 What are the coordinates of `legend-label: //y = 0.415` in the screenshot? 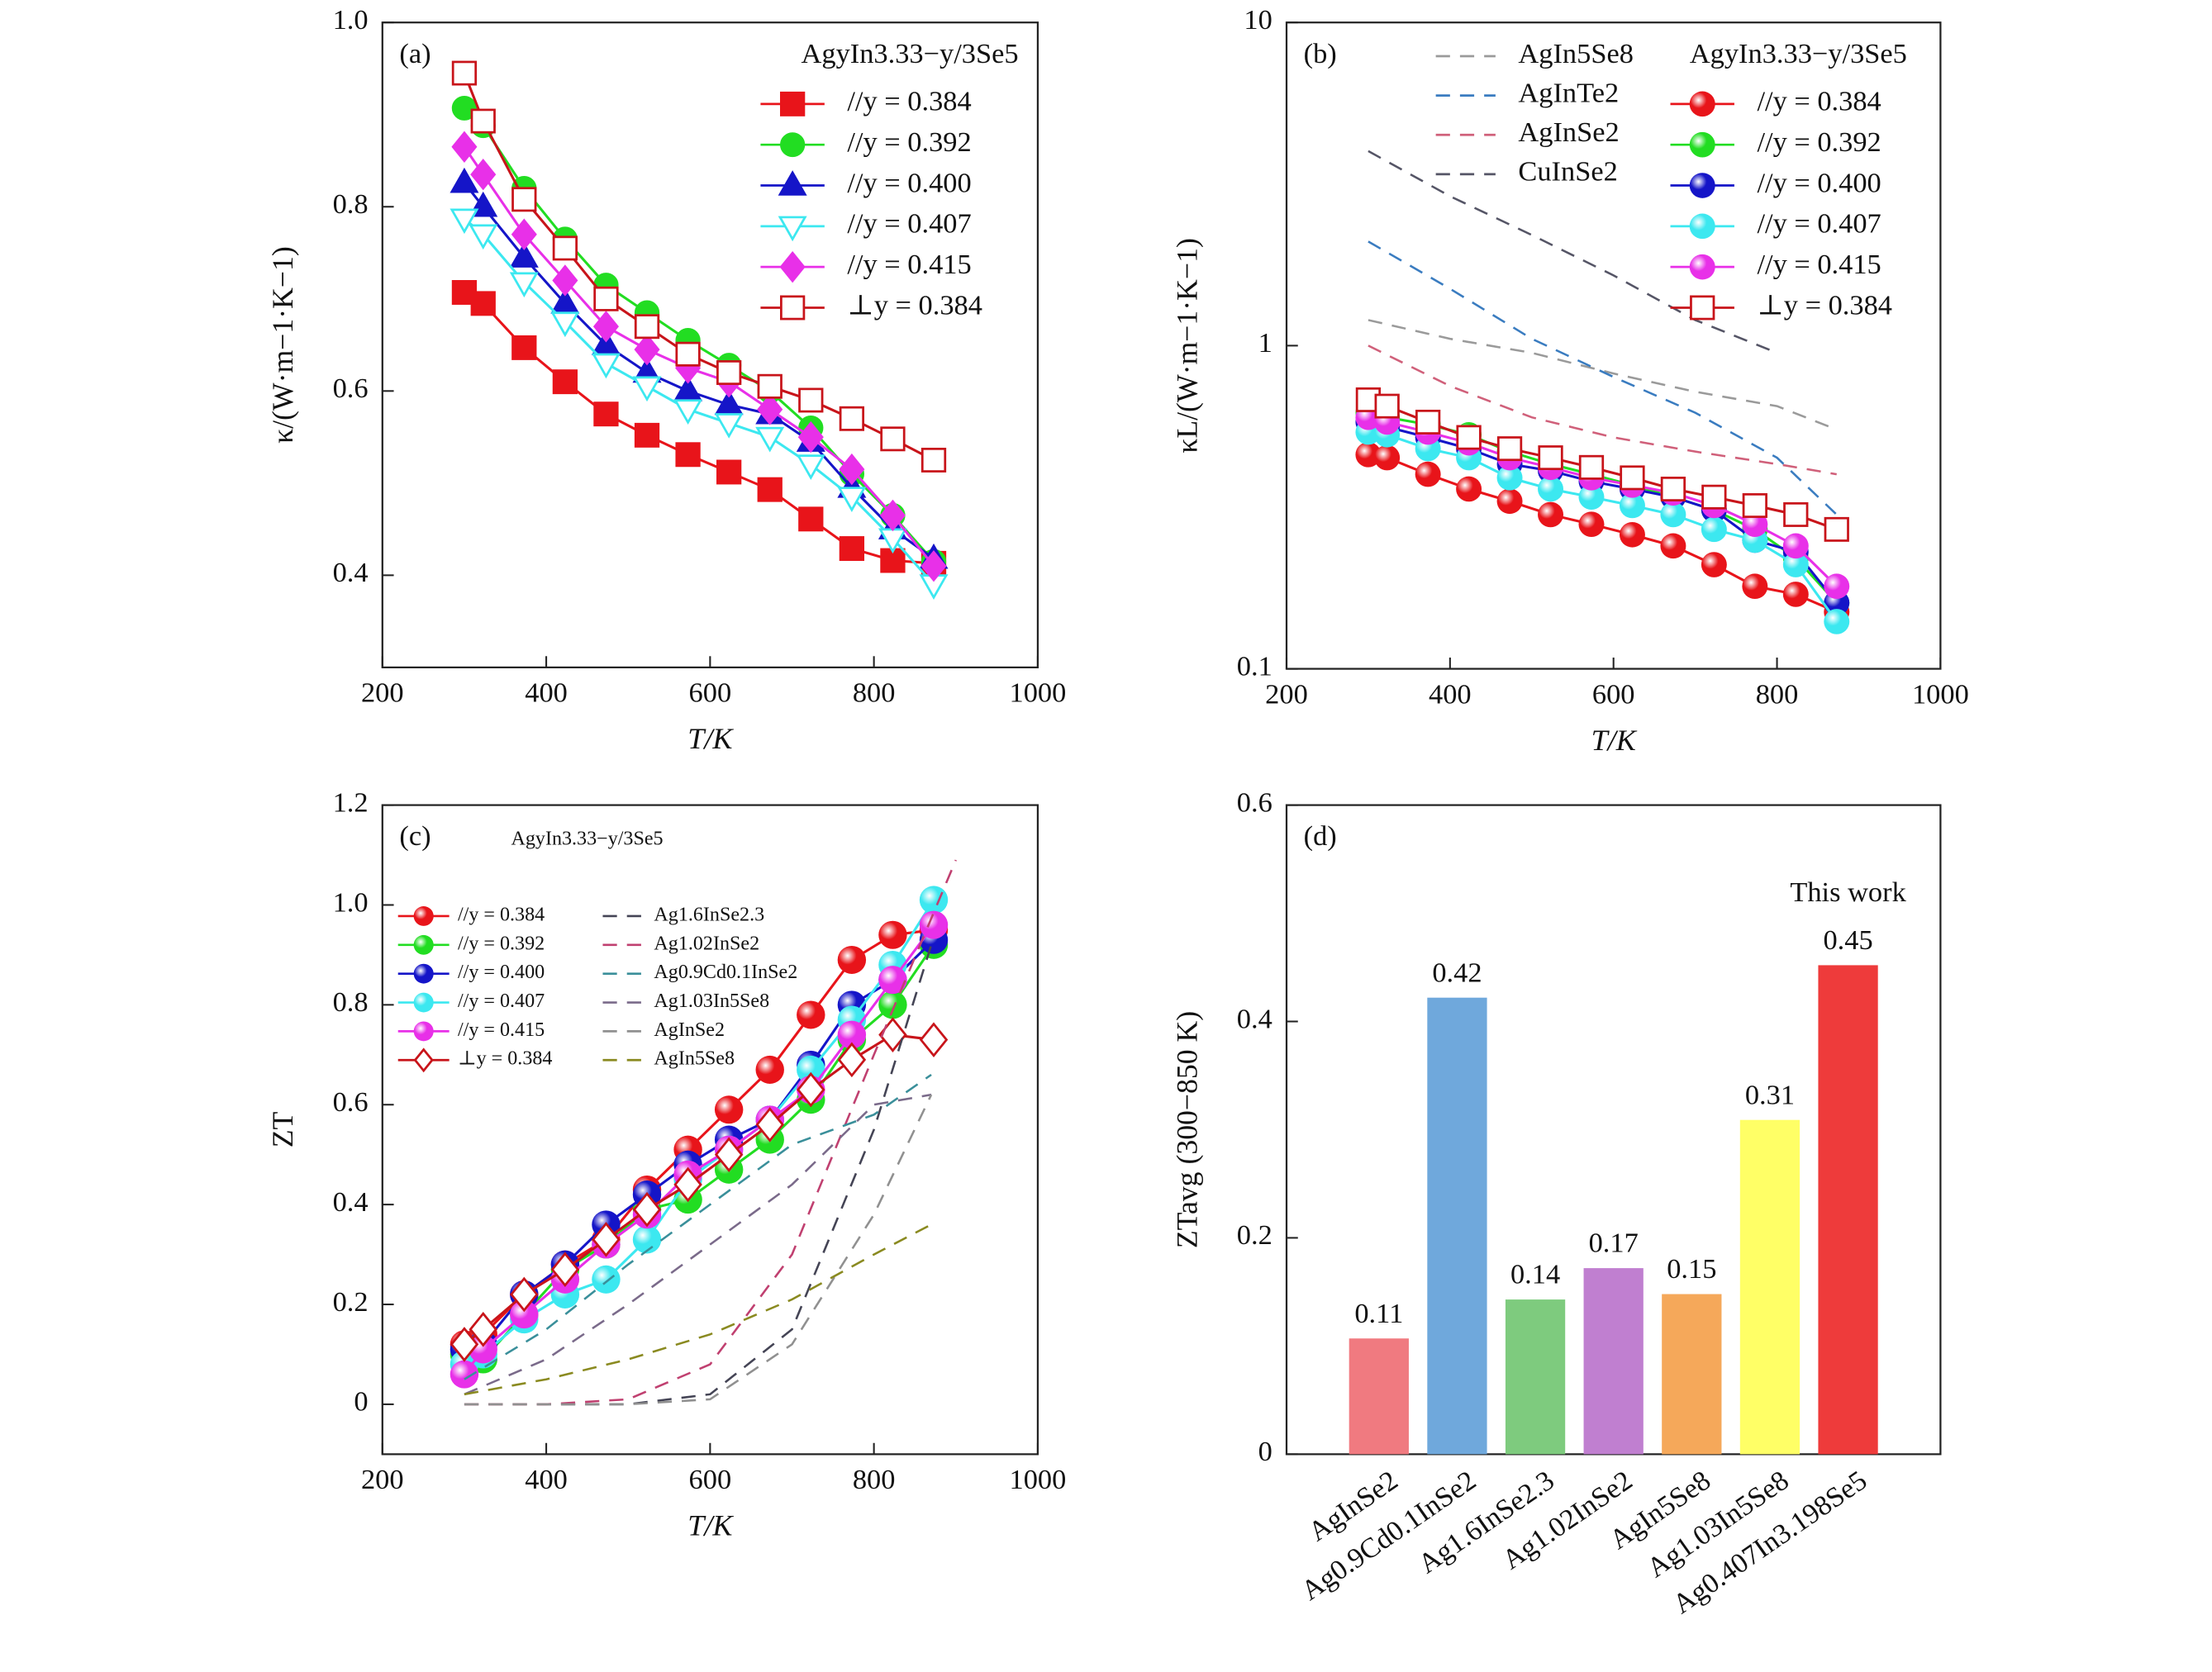 It's located at (909, 264).